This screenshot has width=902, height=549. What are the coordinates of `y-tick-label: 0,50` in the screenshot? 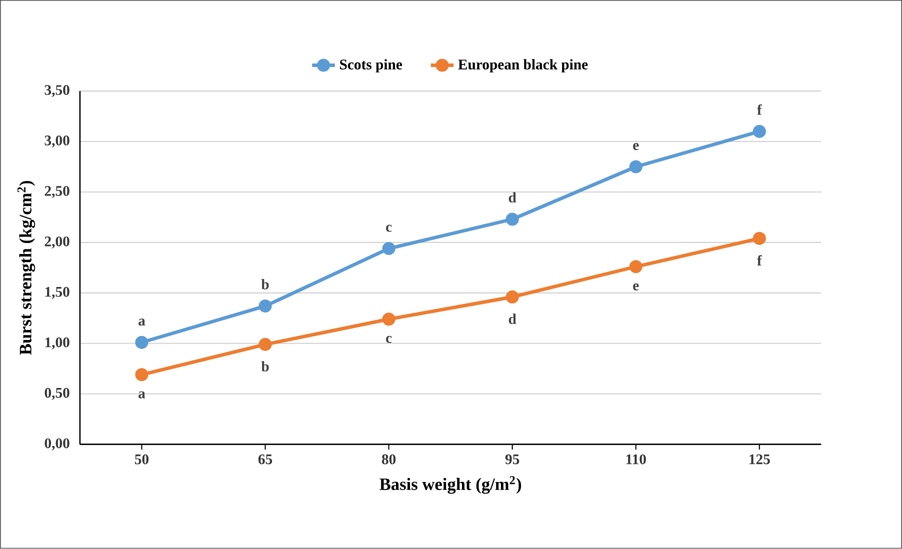 It's located at (57, 394).